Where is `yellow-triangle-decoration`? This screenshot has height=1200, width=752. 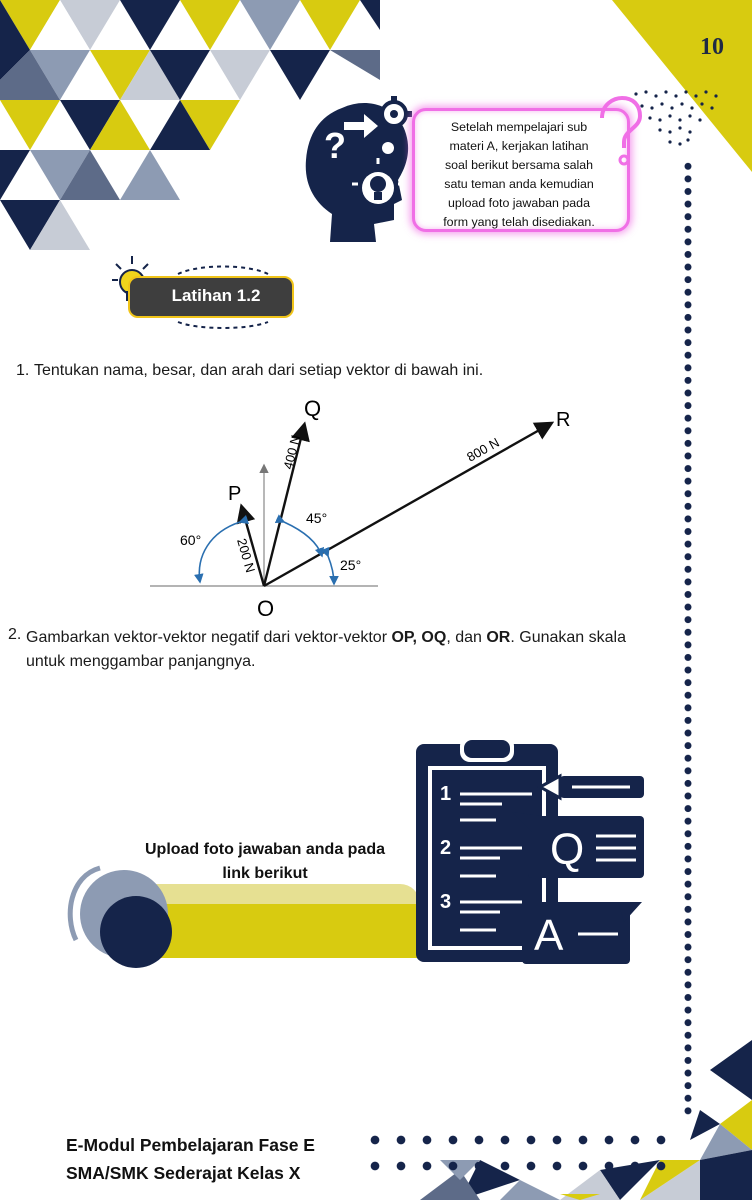
yellow-triangle-decoration is located at coordinates (682, 86).